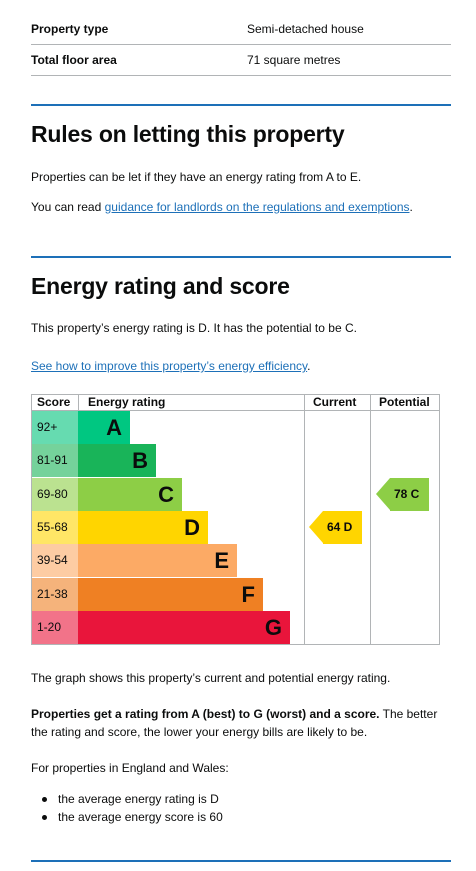 Image resolution: width=476 pixels, height=871 pixels. Describe the element at coordinates (55, 561) in the screenshot. I see `band-score-range: 39-54` at that location.